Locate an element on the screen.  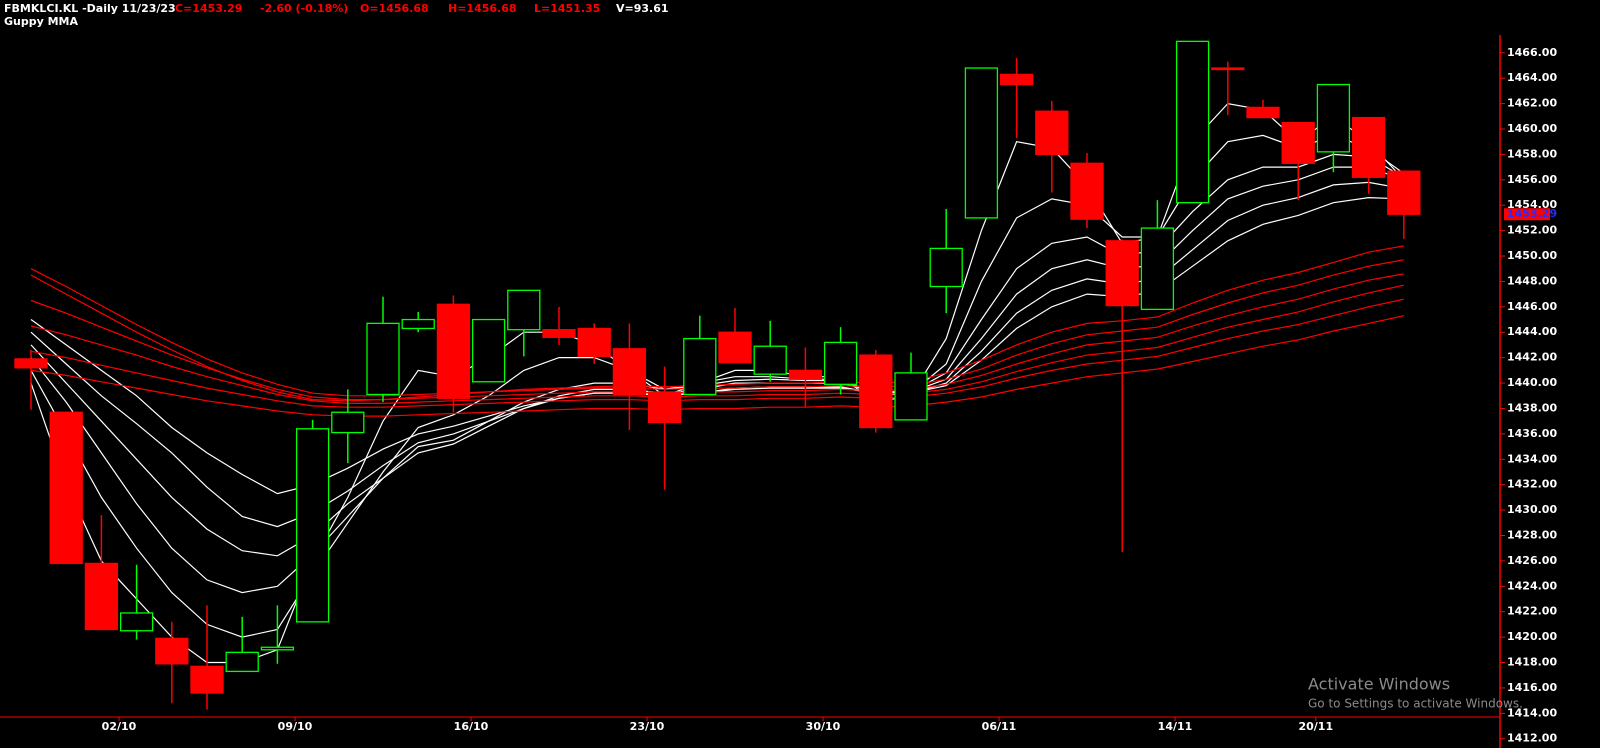
quote-item: L=1451.35 is located at coordinates (567, 8).